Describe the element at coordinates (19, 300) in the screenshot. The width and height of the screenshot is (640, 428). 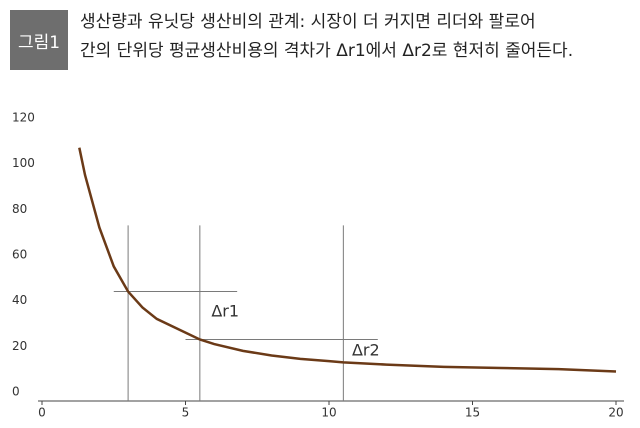
I see `y-tick-label: 40` at that location.